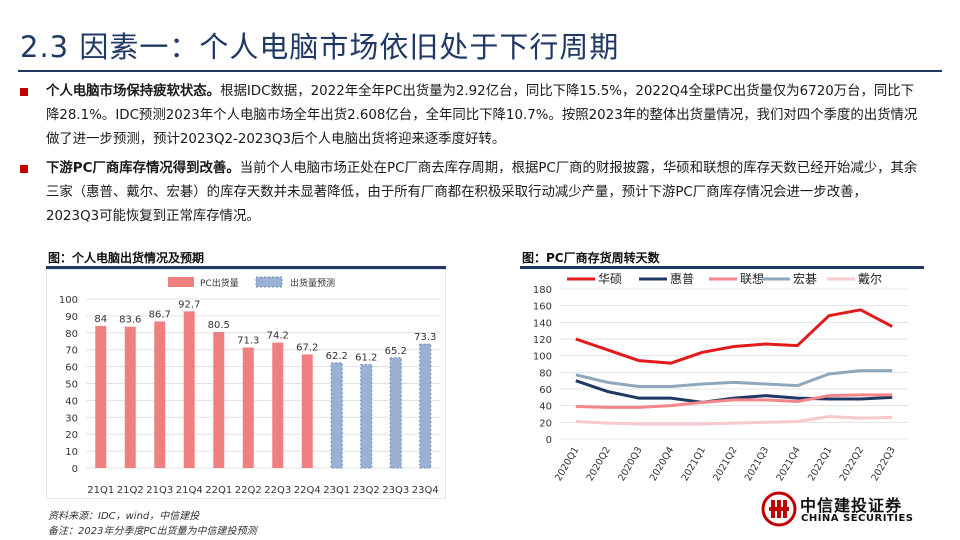 The width and height of the screenshot is (960, 540). Describe the element at coordinates (852, 464) in the screenshot. I see `x-tick-label: 2022Q2` at that location.